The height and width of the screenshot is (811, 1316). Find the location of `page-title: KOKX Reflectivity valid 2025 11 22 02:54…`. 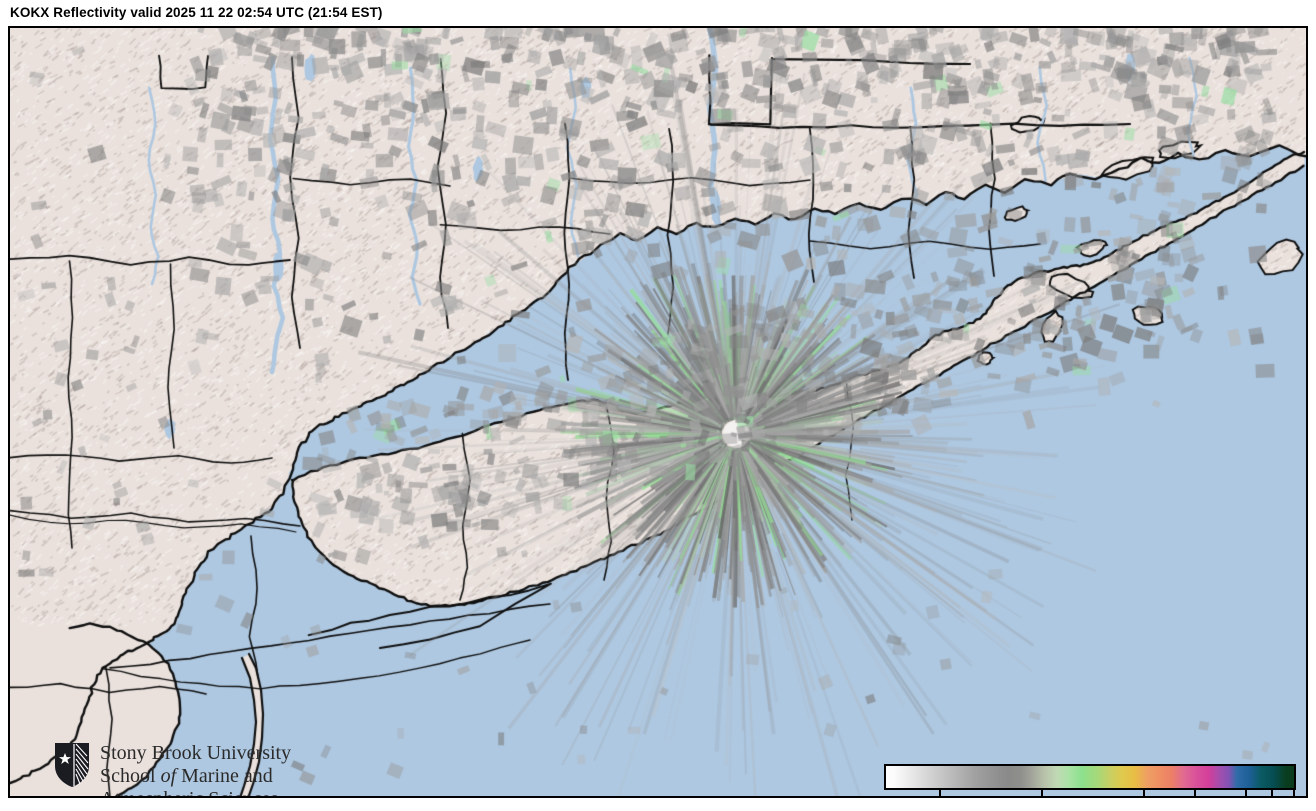

page-title: KOKX Reflectivity valid 2025 11 22 02:54… is located at coordinates (196, 12).